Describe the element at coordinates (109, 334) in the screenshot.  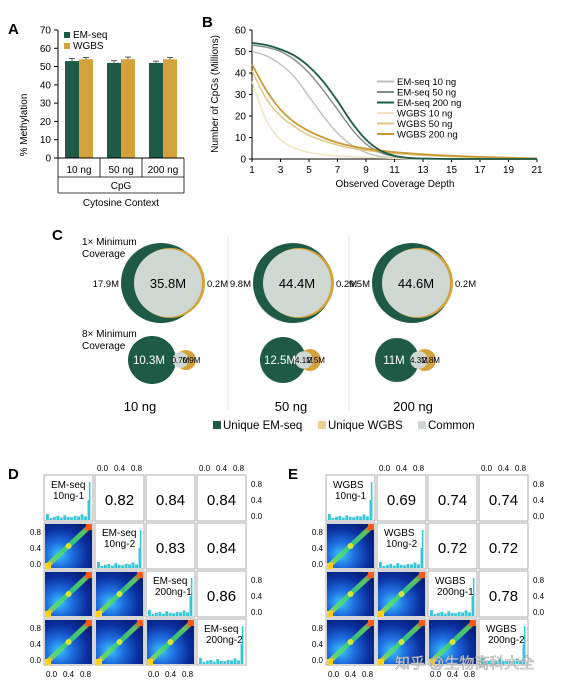
I see `panel-c-row2-label-a: 8× Minimum` at that location.